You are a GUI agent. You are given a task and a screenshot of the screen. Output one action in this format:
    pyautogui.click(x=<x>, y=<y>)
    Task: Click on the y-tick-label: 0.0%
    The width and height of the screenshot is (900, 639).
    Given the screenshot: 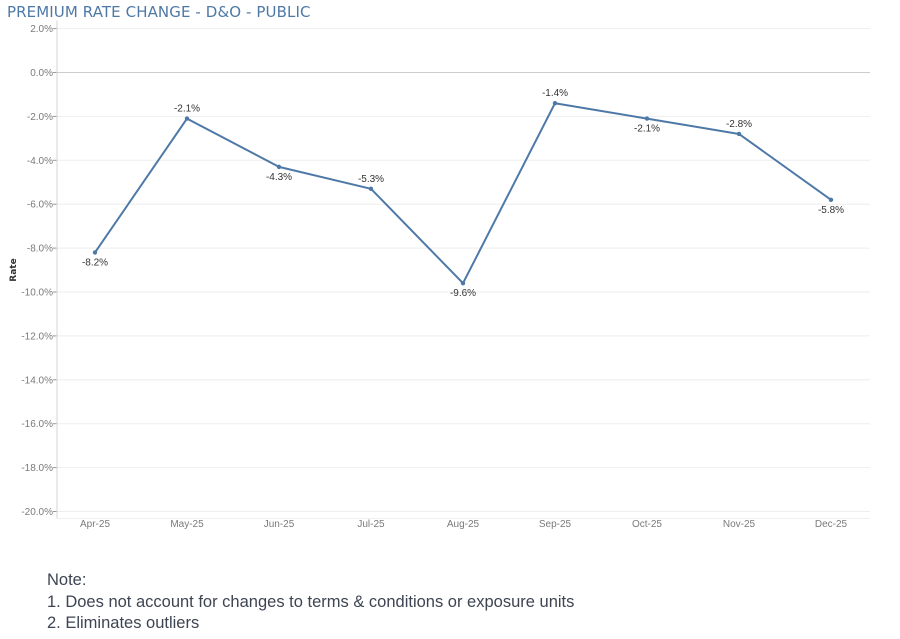 What is the action you would take?
    pyautogui.click(x=41, y=73)
    